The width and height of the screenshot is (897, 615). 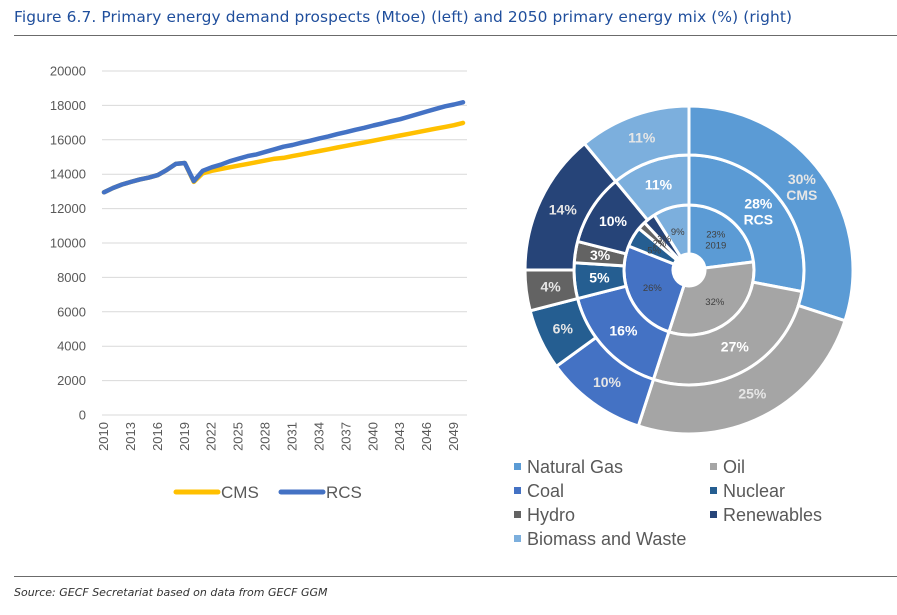 I want to click on donut-hole, so click(x=689, y=270).